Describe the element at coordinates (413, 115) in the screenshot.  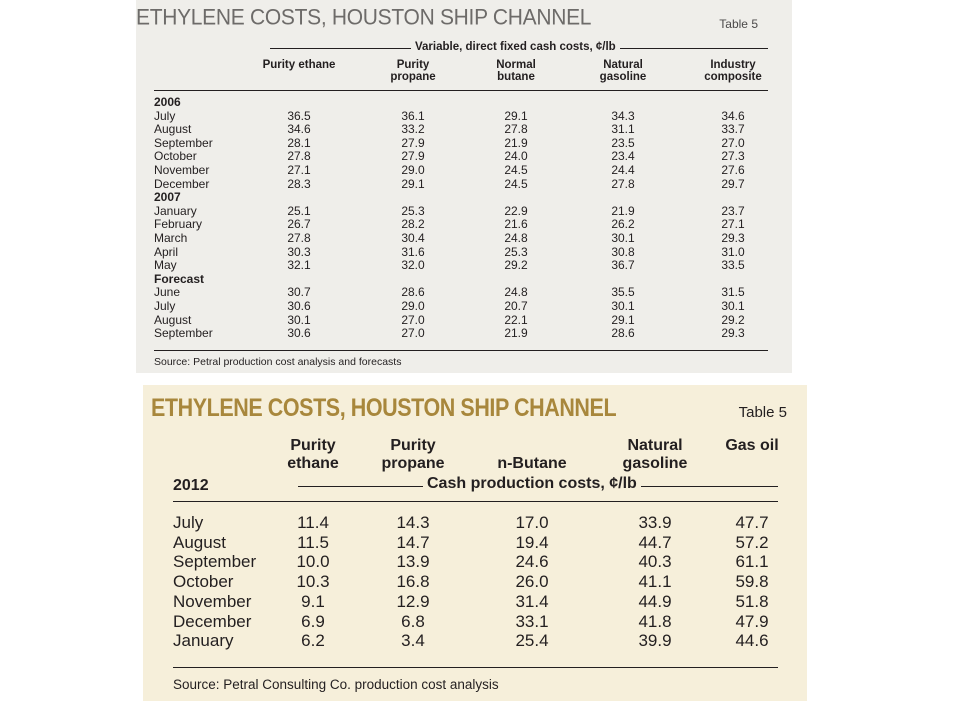
I see `table1-cell: 36.1` at that location.